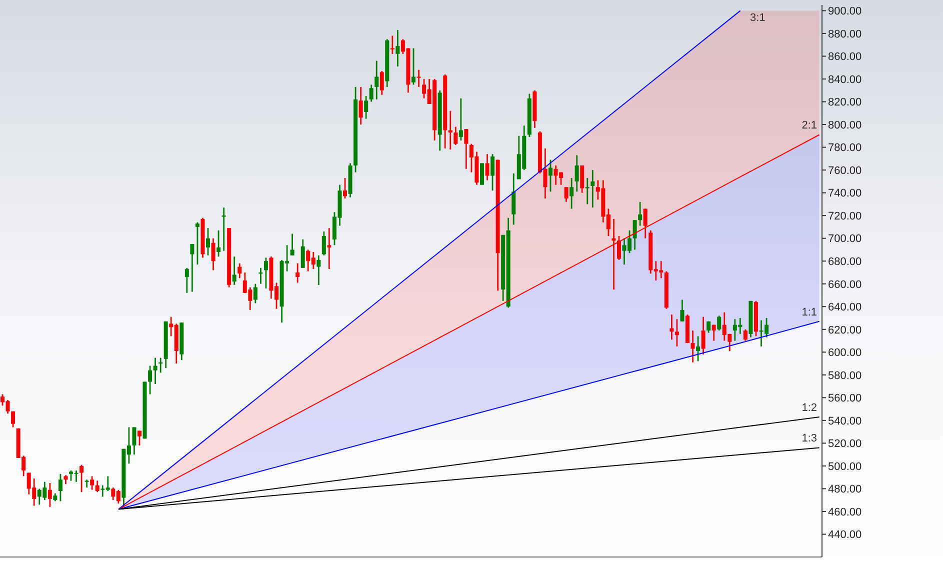  What do you see at coordinates (845, 148) in the screenshot?
I see `y-tick-label: 780.00` at bounding box center [845, 148].